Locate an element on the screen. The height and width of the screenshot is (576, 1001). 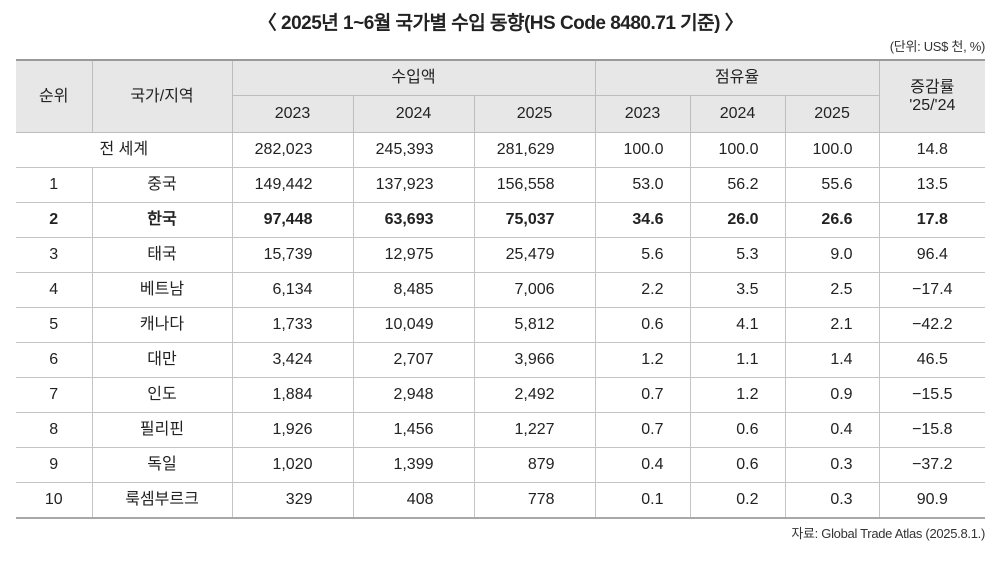
change-cell: 17.8 is located at coordinates (932, 220).